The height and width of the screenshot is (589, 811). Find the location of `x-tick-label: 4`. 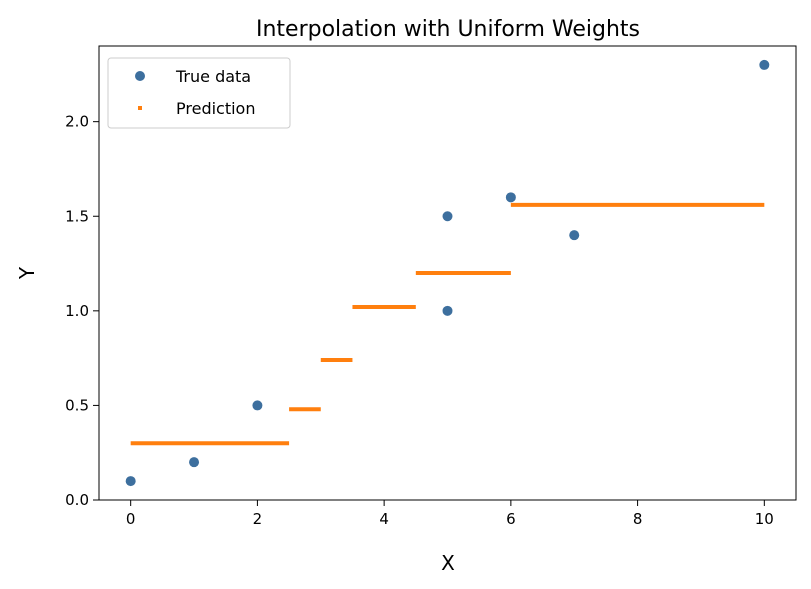

x-tick-label: 4 is located at coordinates (384, 519).